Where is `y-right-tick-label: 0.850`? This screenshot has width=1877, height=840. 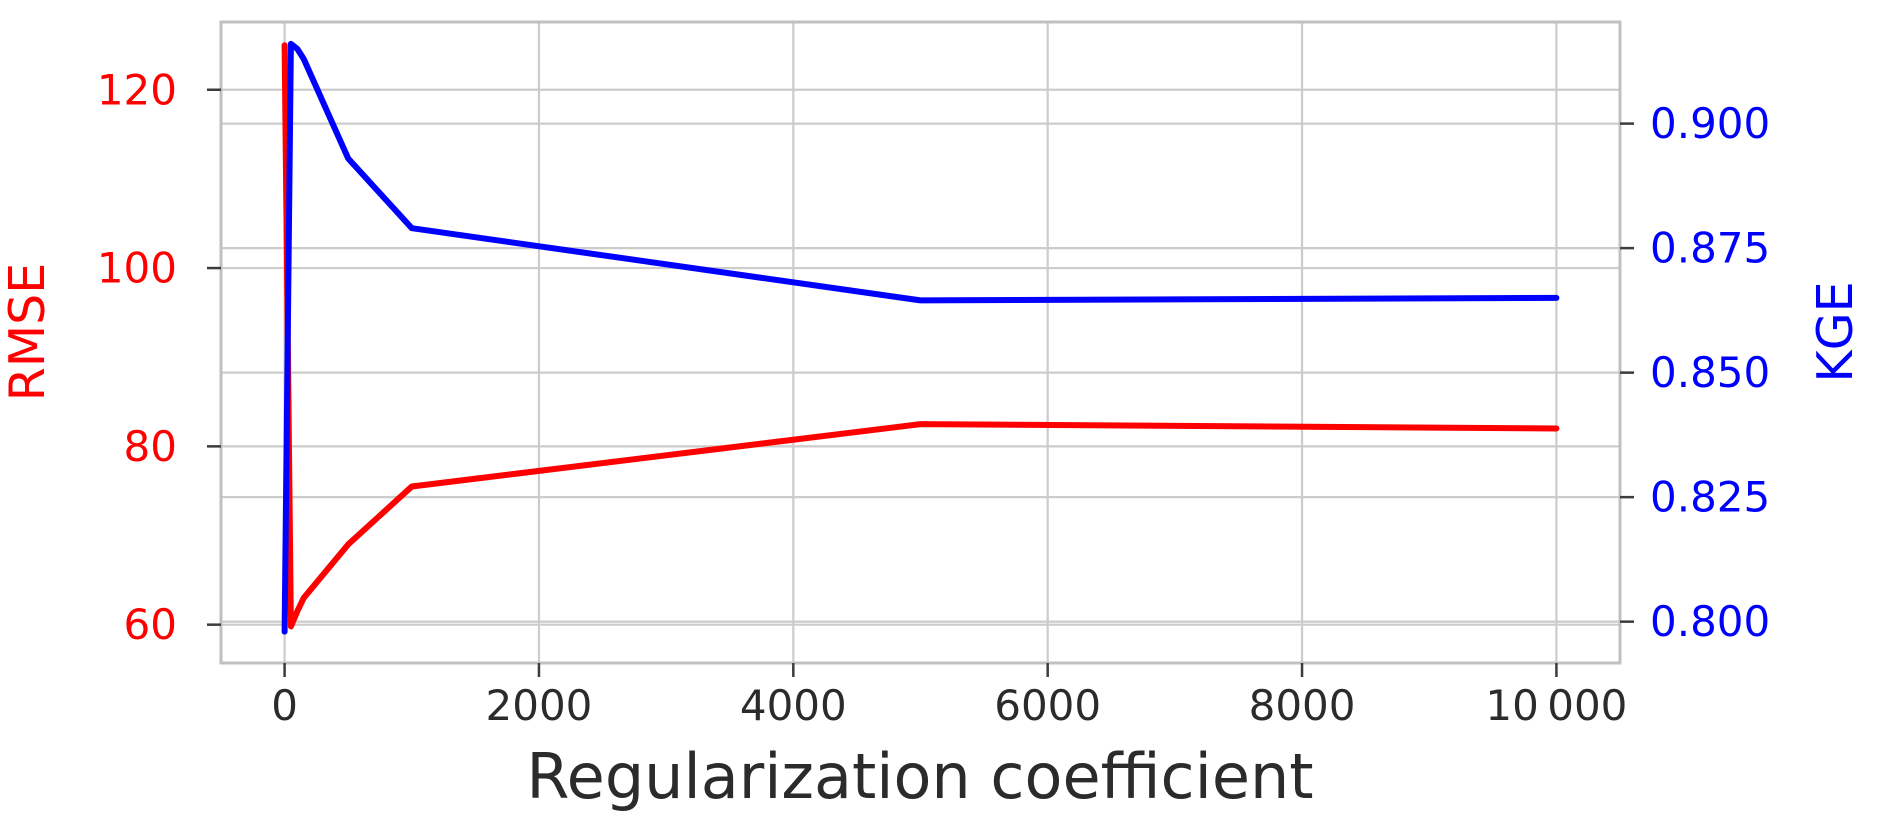 y-right-tick-label: 0.850 is located at coordinates (1710, 372).